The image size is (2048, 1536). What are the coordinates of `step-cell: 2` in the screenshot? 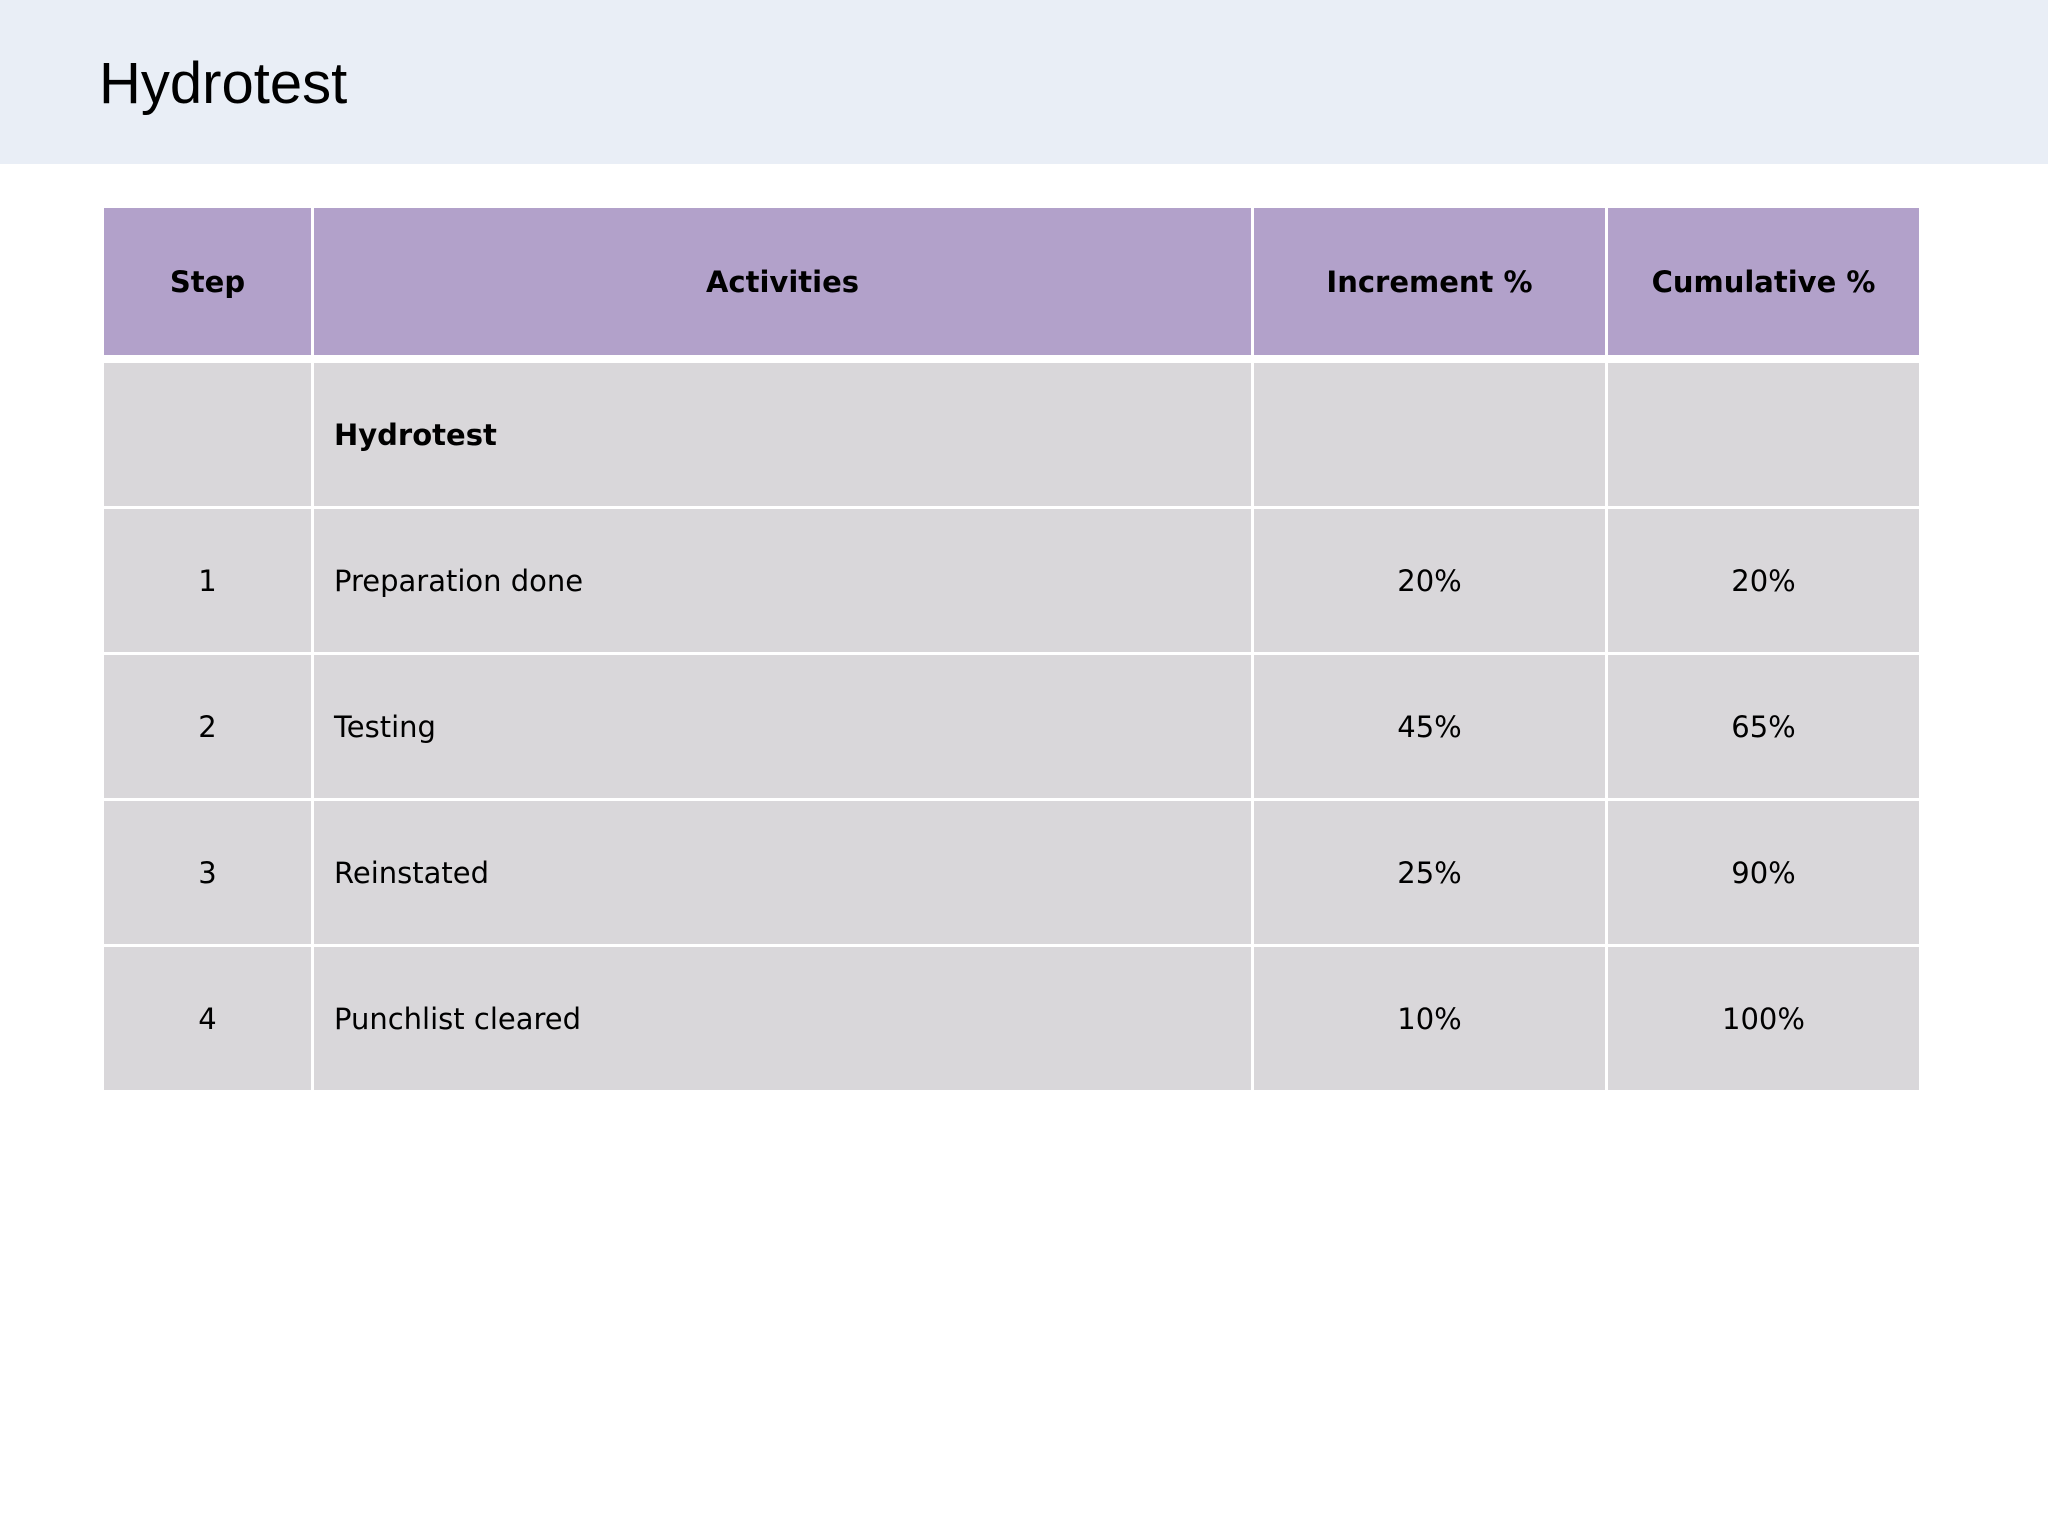 It's located at (207, 728).